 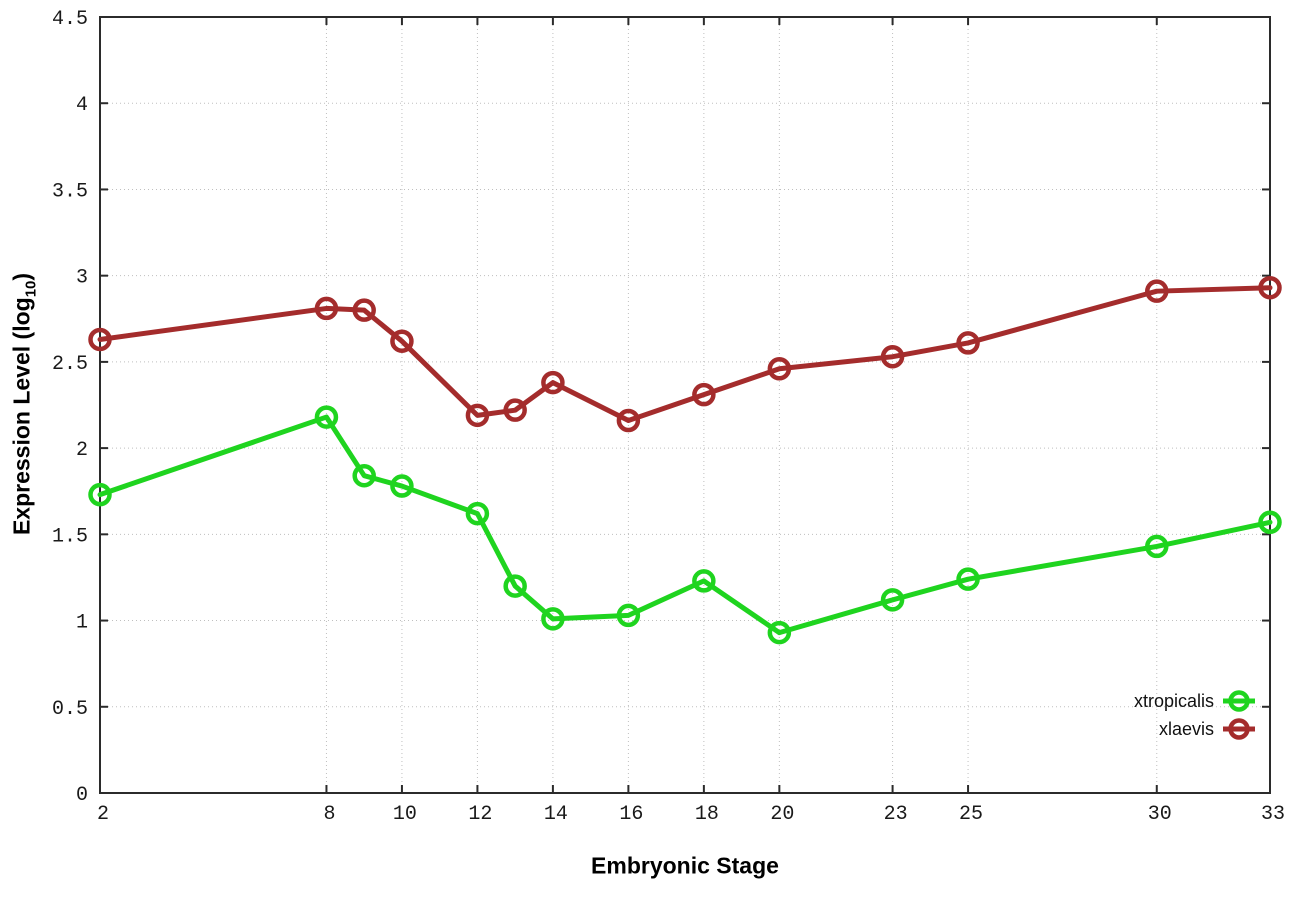 What do you see at coordinates (896, 814) in the screenshot?
I see `x-tick-label: 23` at bounding box center [896, 814].